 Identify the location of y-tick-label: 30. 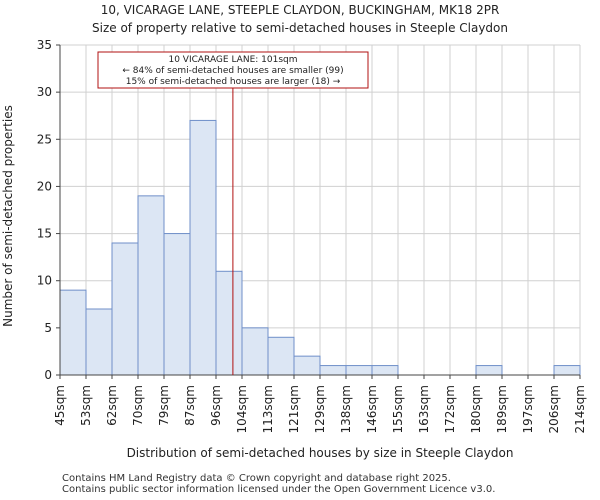
(44, 92).